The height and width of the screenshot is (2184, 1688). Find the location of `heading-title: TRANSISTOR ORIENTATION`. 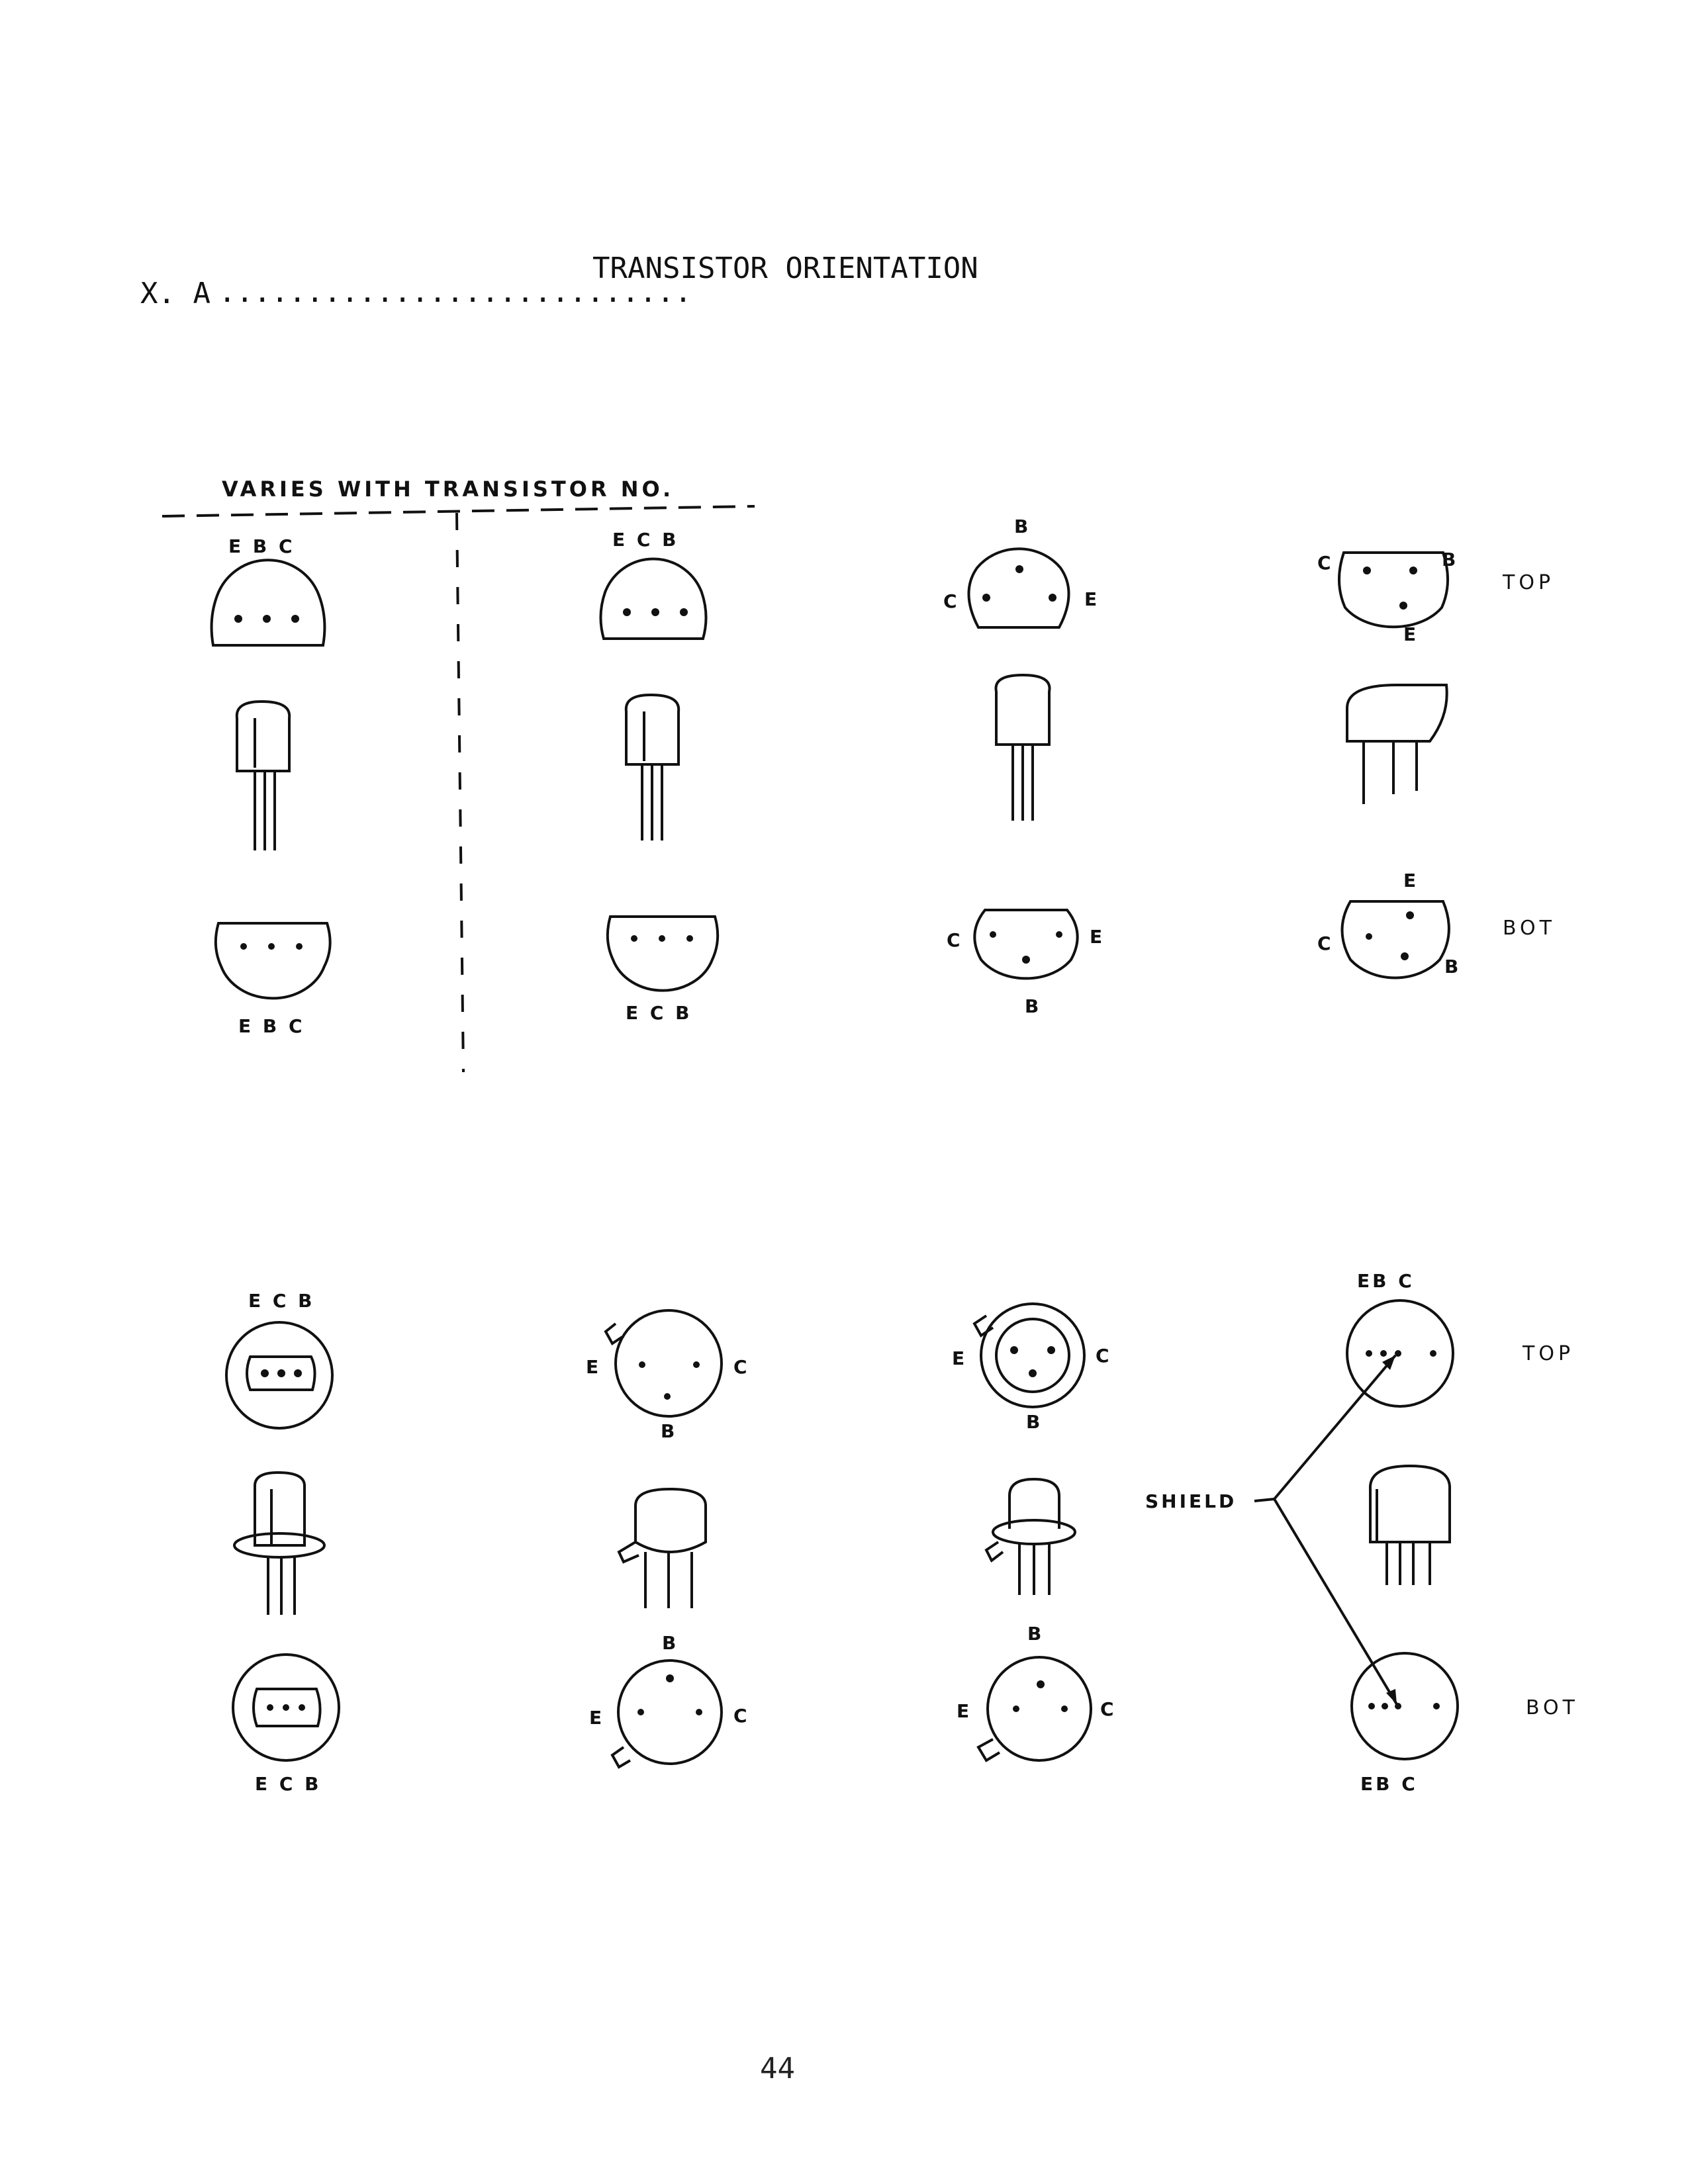

heading-title: TRANSISTOR ORIENTATION is located at coordinates (785, 268).